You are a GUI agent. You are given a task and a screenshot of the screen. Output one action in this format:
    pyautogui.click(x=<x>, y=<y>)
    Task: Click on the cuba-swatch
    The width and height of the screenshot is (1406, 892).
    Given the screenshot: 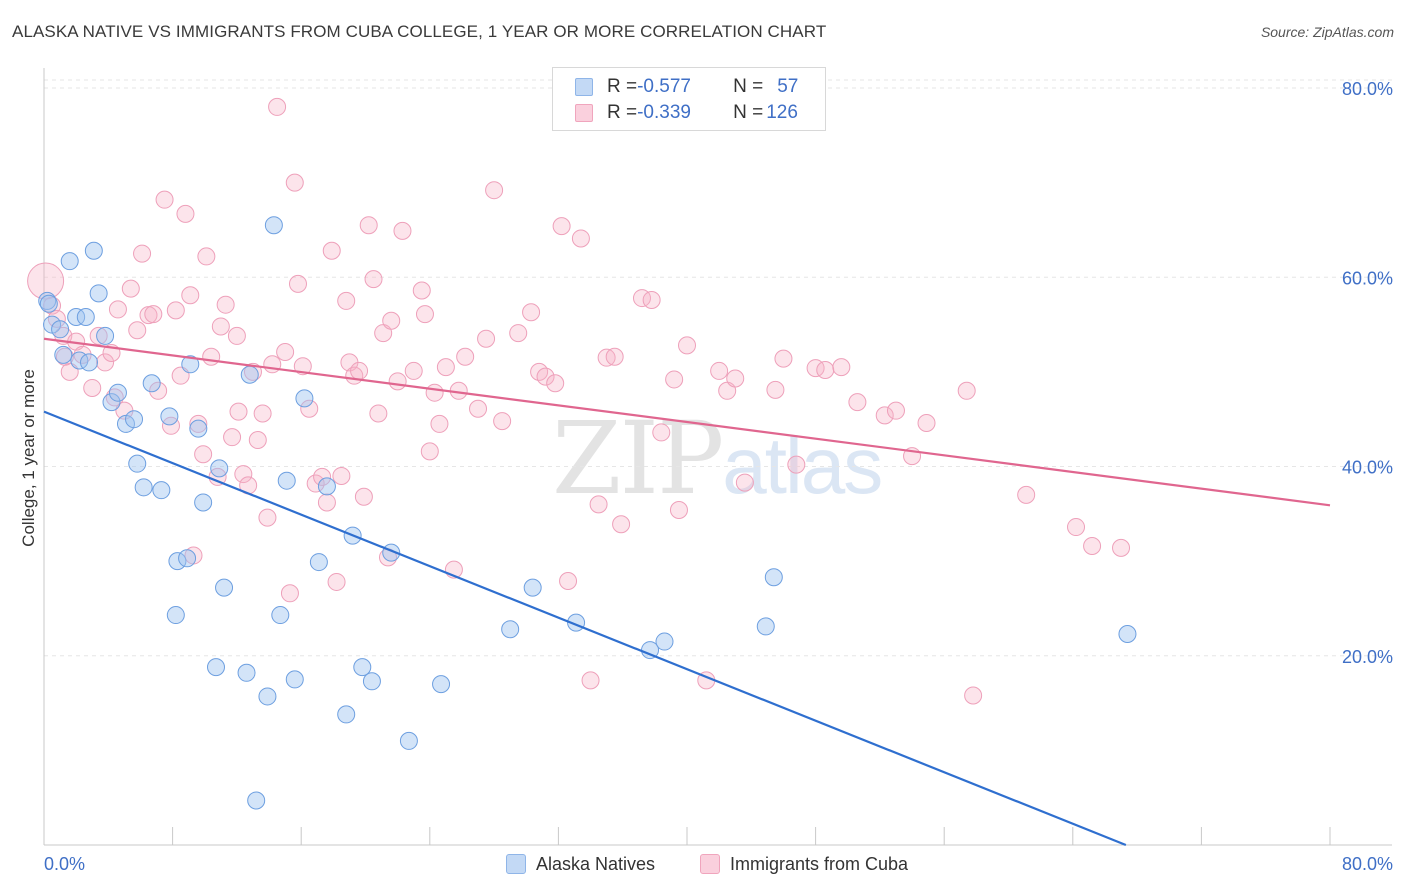 What is the action you would take?
    pyautogui.click(x=584, y=113)
    